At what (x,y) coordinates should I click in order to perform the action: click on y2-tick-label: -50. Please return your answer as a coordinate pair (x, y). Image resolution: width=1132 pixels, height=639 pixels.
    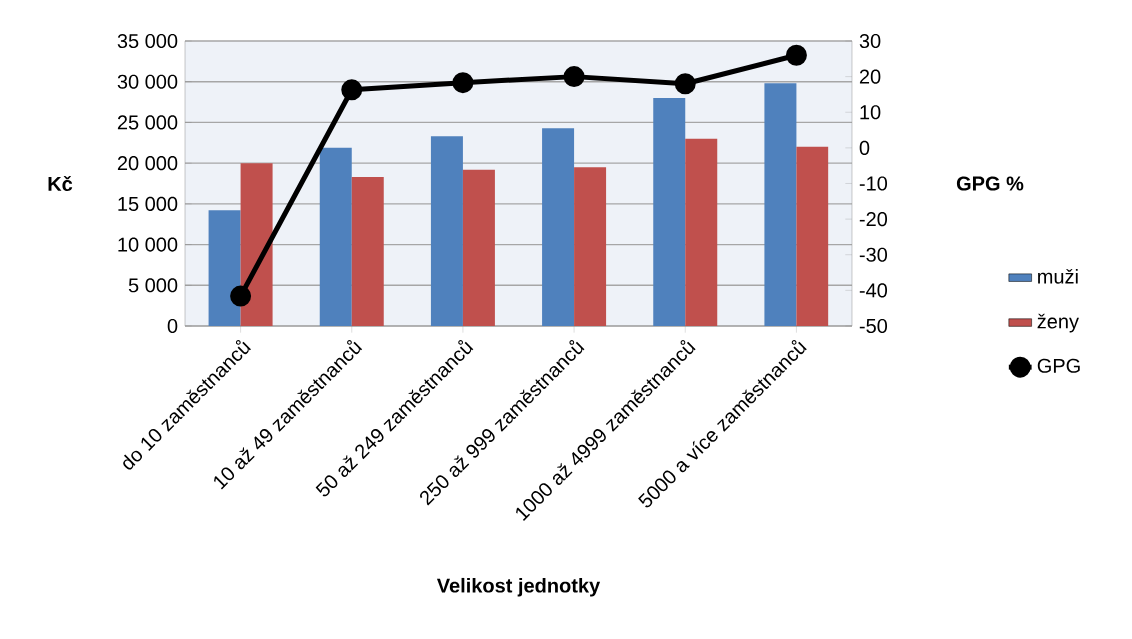
    Looking at the image, I should click on (873, 326).